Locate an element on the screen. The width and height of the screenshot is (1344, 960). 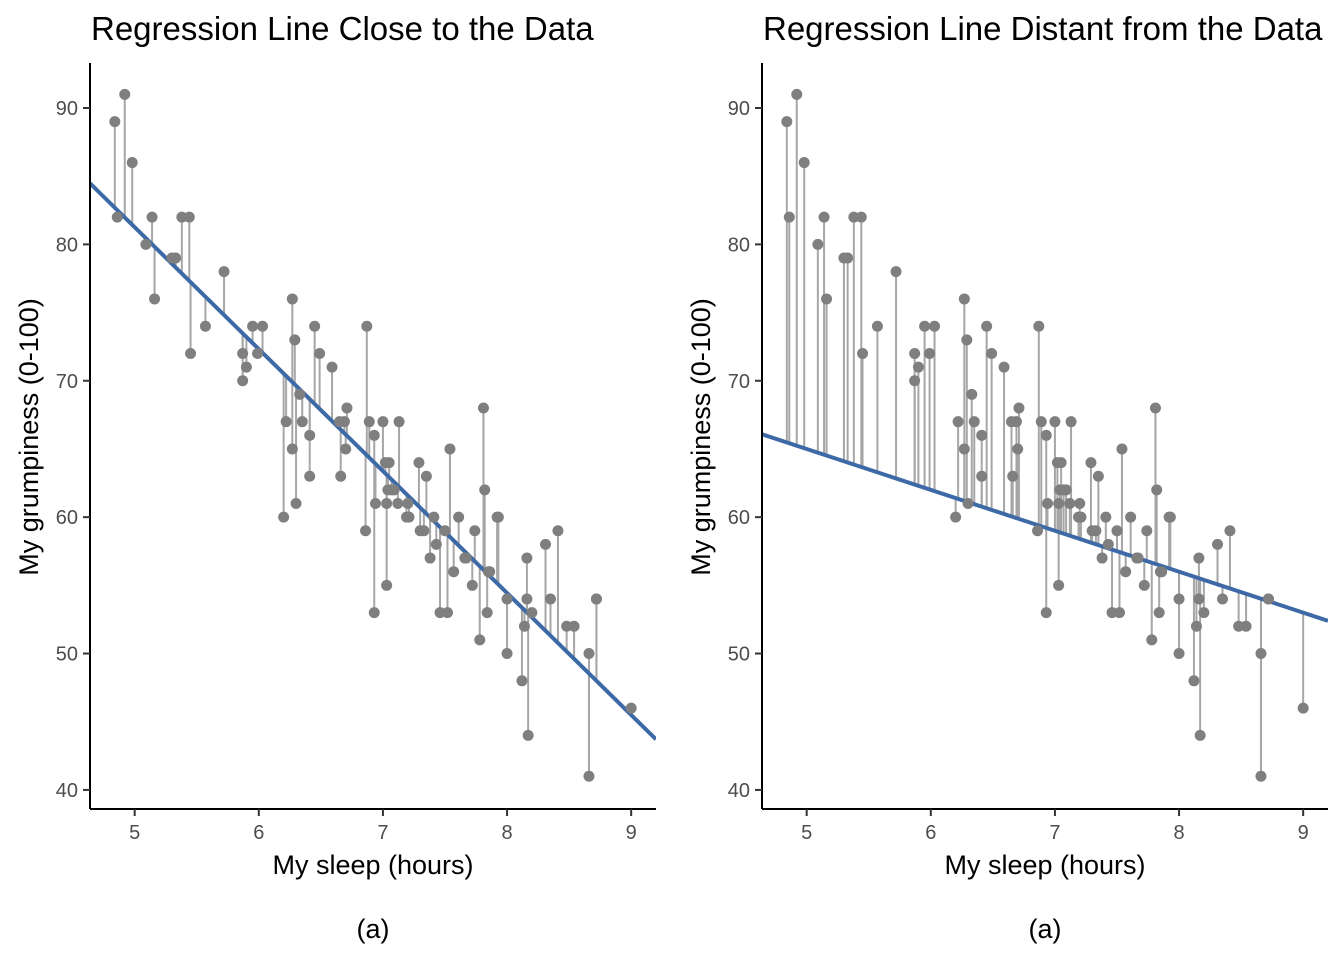
x-axis-title-right: My sleep (hours) is located at coordinates (1044, 865).